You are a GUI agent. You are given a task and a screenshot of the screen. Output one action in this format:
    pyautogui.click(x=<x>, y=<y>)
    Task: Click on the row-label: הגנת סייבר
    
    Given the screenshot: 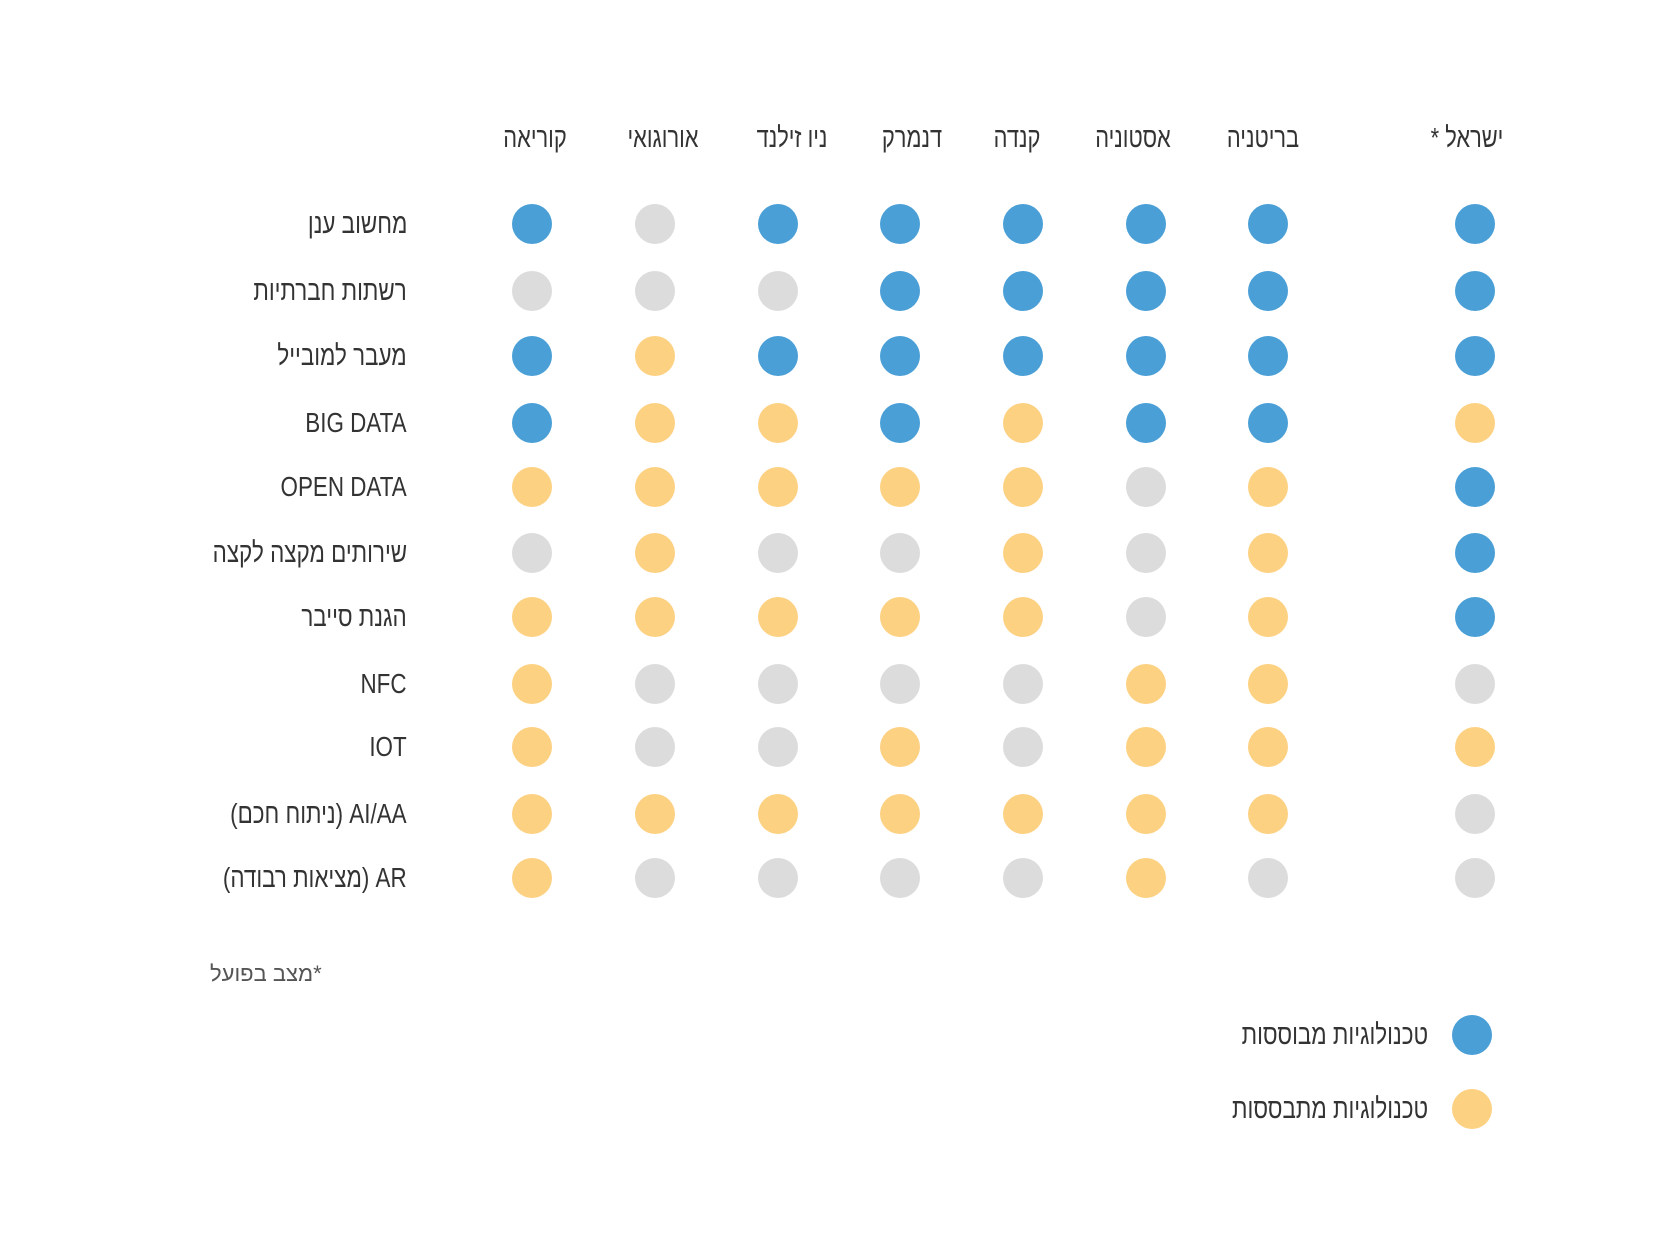 What is the action you would take?
    pyautogui.click(x=354, y=616)
    